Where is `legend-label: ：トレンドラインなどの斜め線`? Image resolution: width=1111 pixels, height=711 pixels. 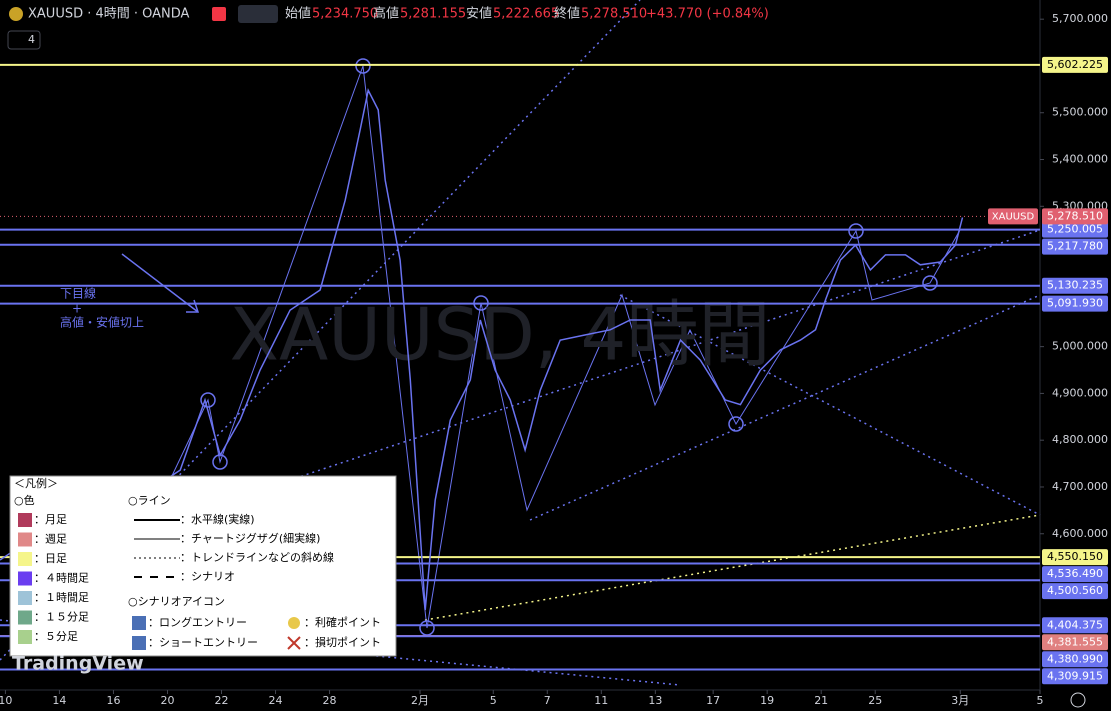
legend-label: ：トレンドラインなどの斜め線 is located at coordinates (257, 557).